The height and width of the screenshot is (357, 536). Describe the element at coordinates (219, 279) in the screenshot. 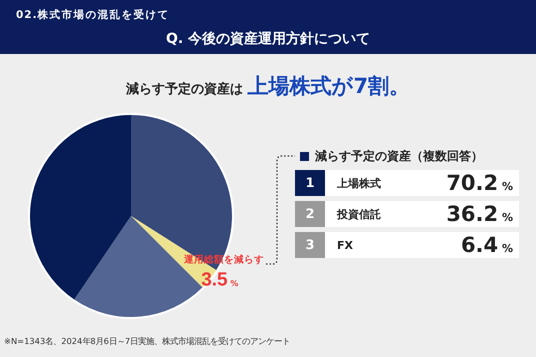

I see `data-label: 3.5%` at that location.